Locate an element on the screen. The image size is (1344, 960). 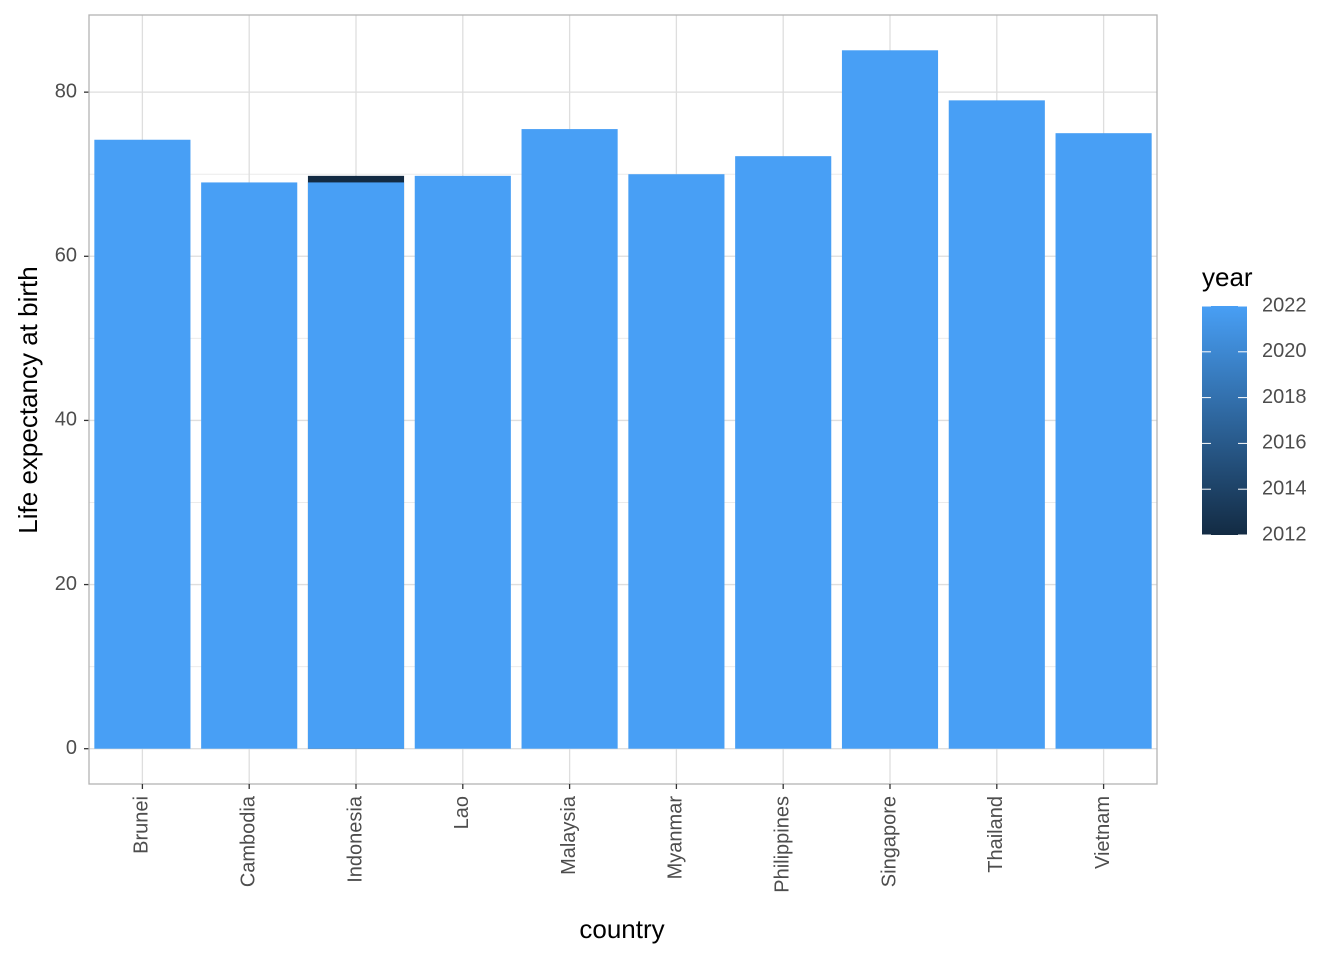
y-tick-label: 20 is located at coordinates (66, 584).